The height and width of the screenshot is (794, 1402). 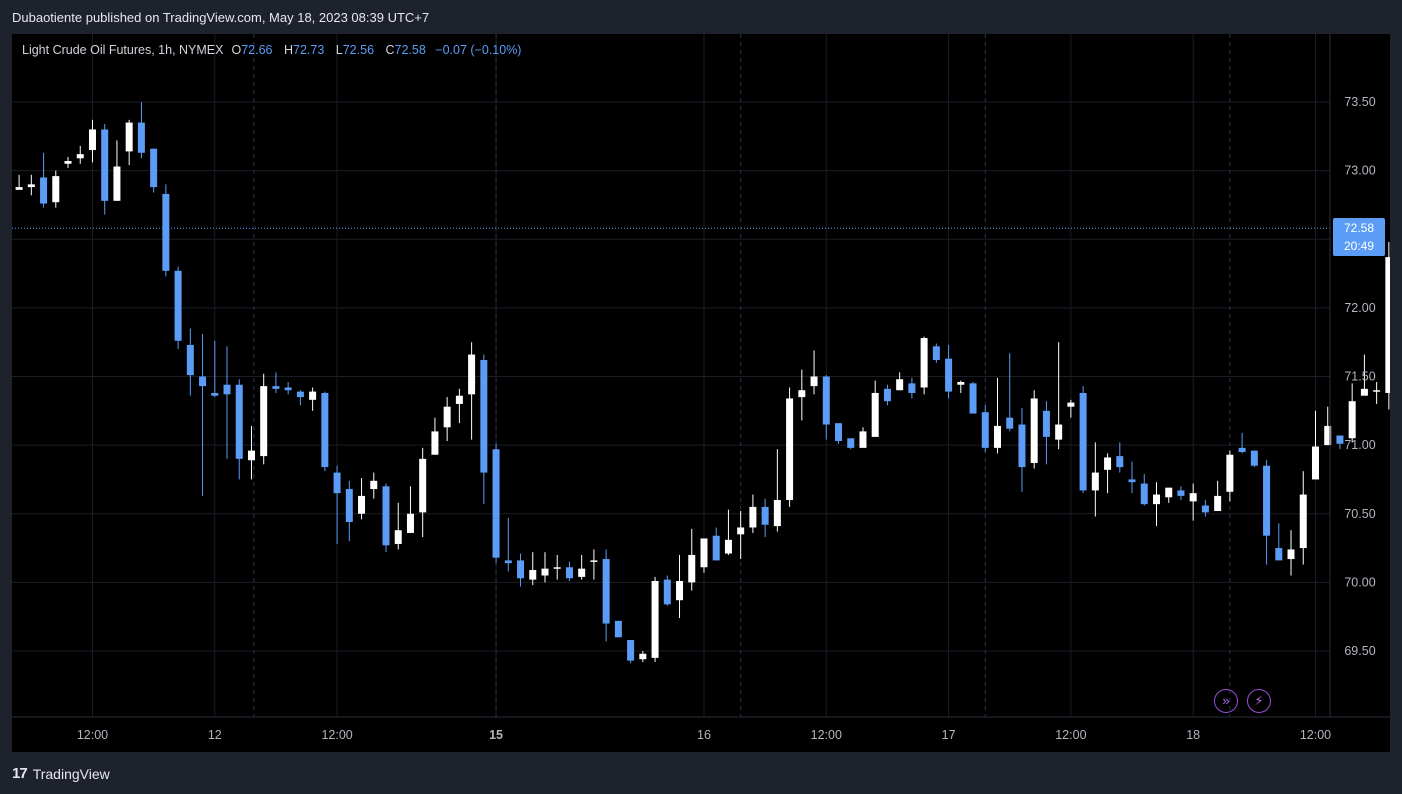 I want to click on time-axis: 12:00 12 12:00 15 16 12:00 17 12:00 18 12:00, so click(x=701, y=729).